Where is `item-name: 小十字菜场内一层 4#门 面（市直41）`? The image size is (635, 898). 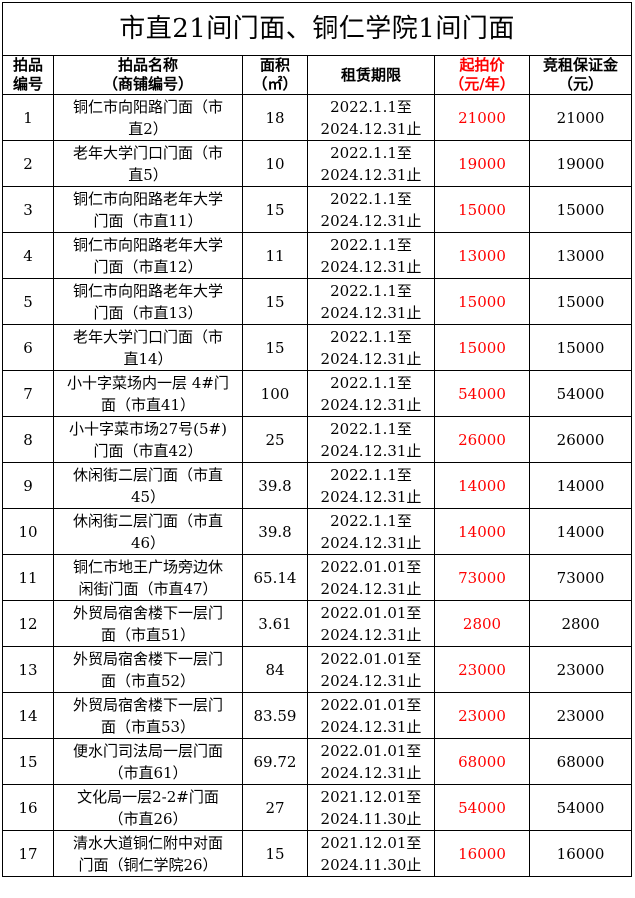
item-name: 小十字菜场内一层 4#门 面（市直41） is located at coordinates (148, 393).